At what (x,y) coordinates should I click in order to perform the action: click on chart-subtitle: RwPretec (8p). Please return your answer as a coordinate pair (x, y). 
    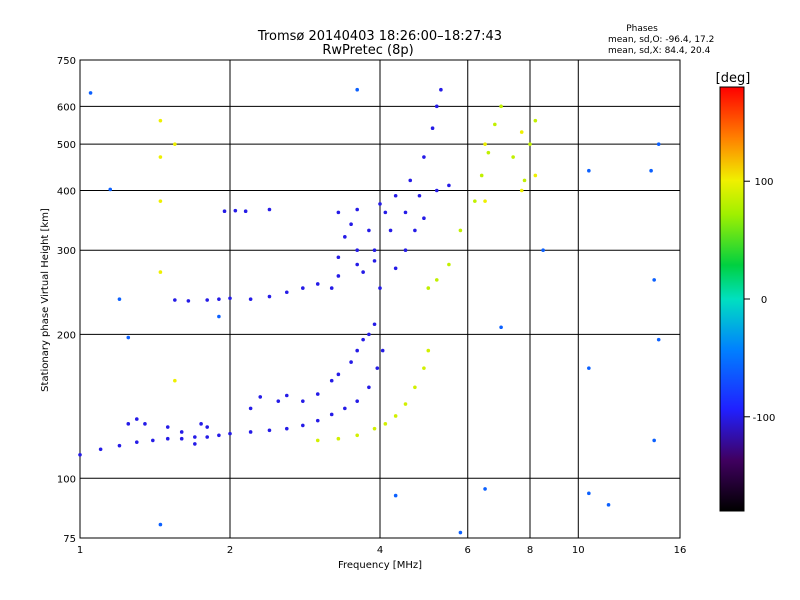
    Looking at the image, I should click on (367, 50).